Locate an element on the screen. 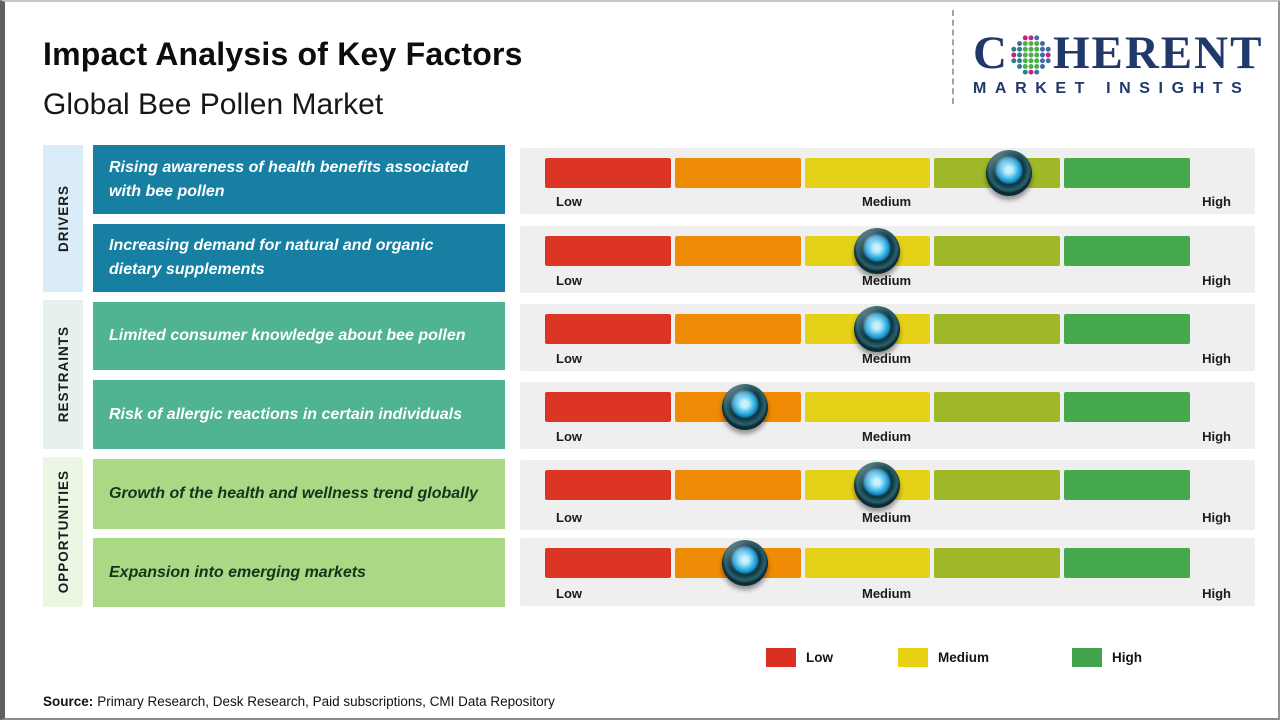 The height and width of the screenshot is (720, 1280). impact-gauge-driver-1: Low Medium High is located at coordinates (887, 181).